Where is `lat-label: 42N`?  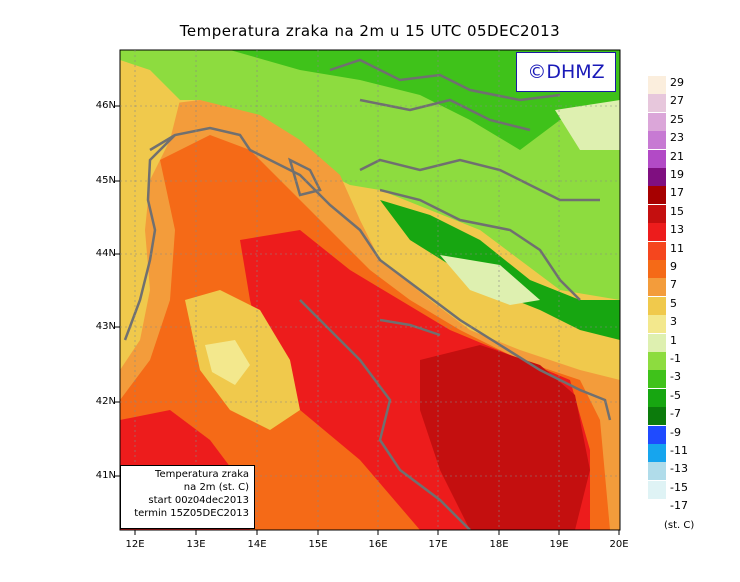
lat-label: 42N is located at coordinates (105, 401).